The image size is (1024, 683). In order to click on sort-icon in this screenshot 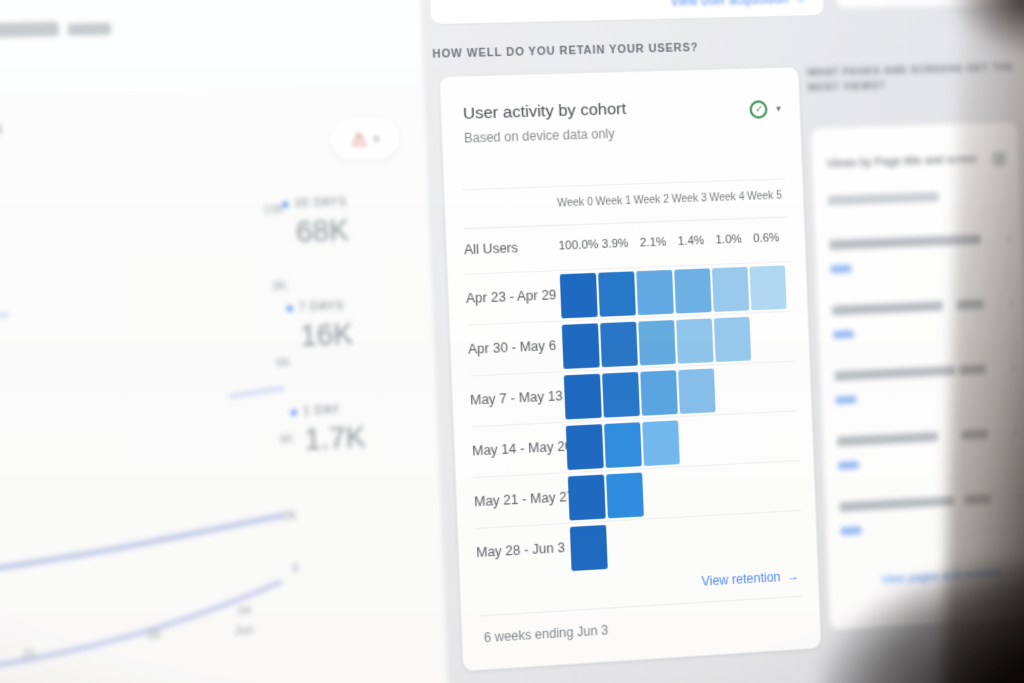, I will do `click(999, 158)`.